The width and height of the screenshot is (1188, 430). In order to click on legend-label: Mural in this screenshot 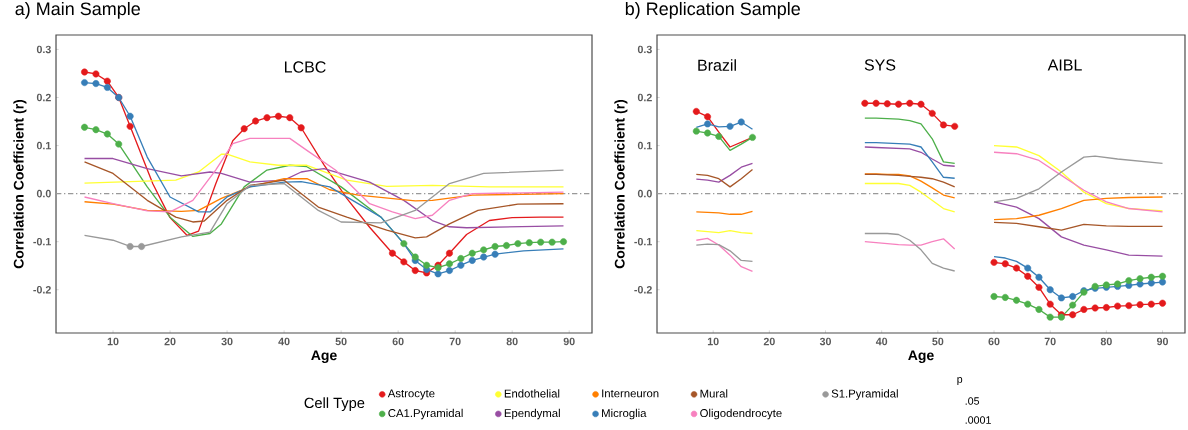, I will do `click(714, 393)`.